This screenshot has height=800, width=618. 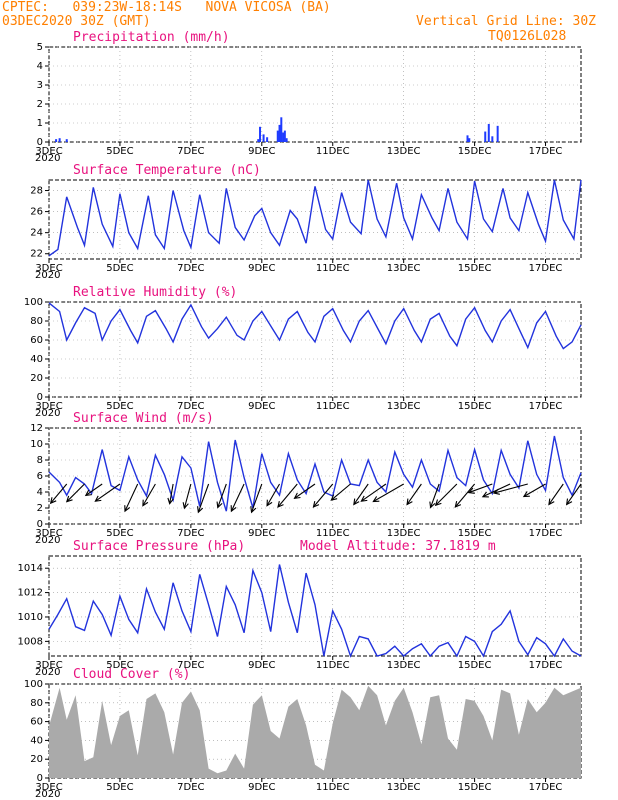 What do you see at coordinates (40, 123) in the screenshot?
I see `y-tick-label: 1` at bounding box center [40, 123].